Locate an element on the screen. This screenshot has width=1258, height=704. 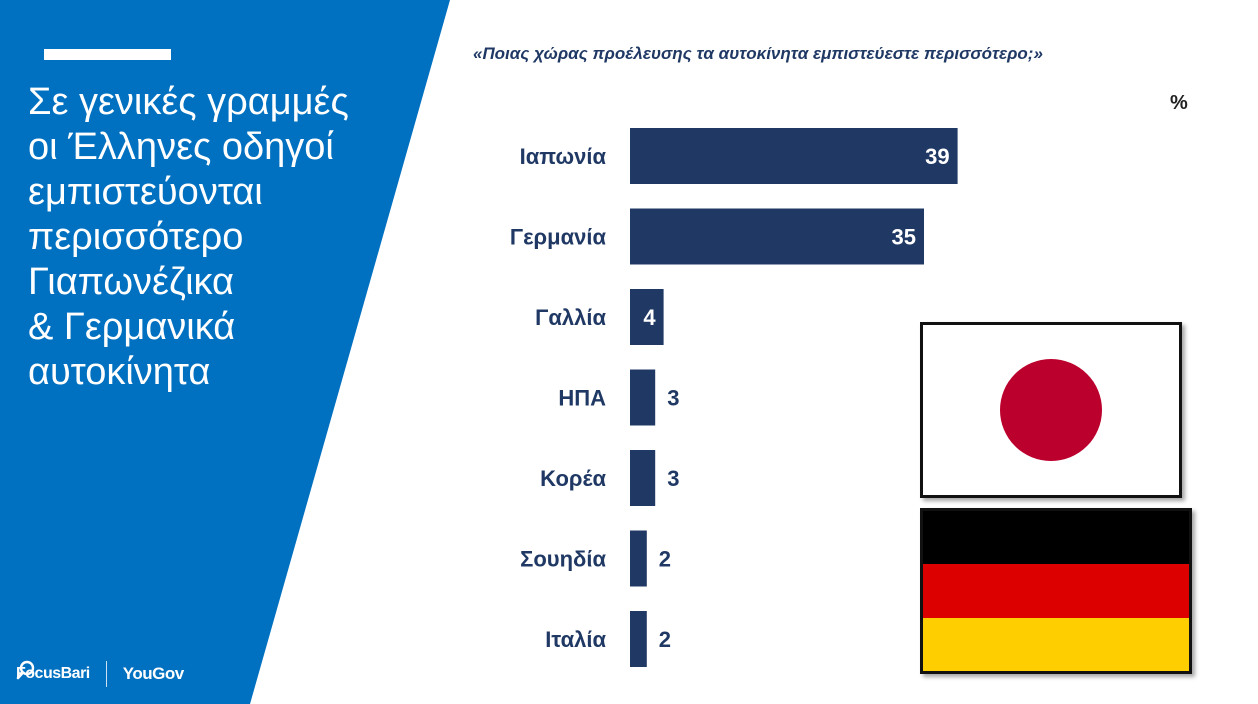
data-label: 39 is located at coordinates (937, 156).